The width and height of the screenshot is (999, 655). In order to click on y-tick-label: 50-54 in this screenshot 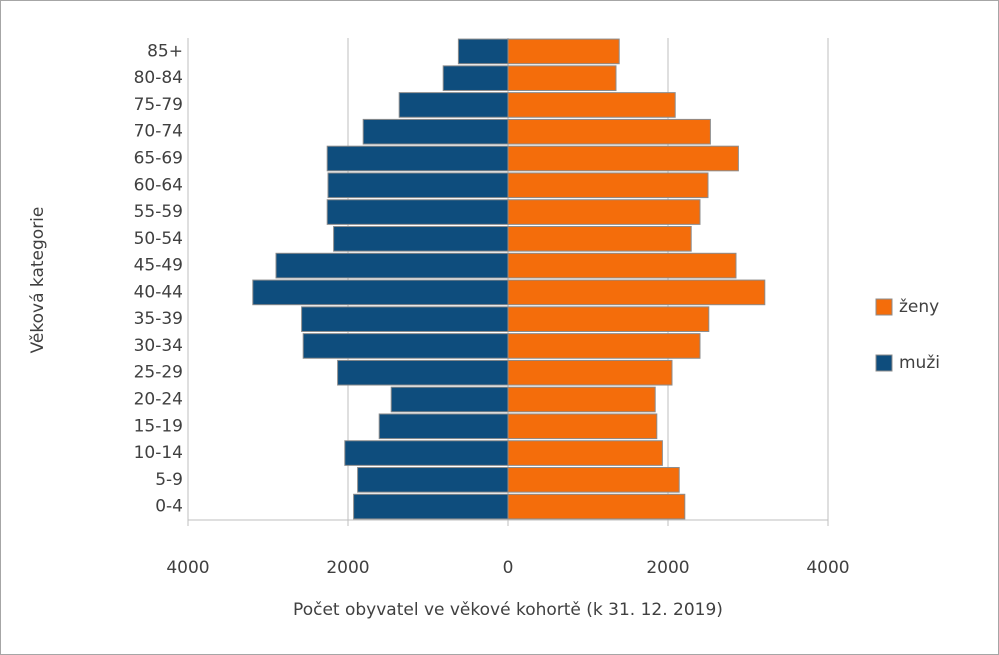, I will do `click(158, 239)`.